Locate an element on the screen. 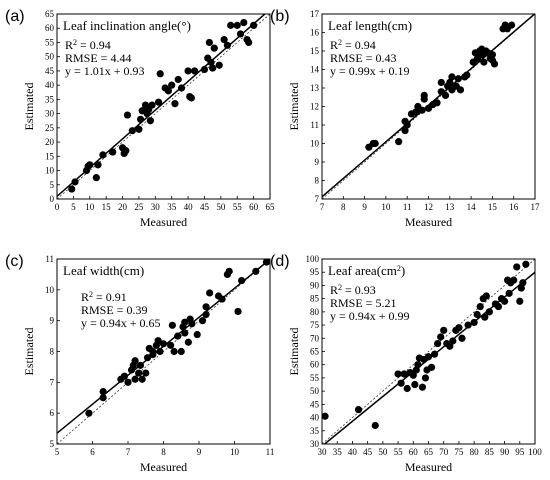 This screenshot has height=480, width=550. y-tick-label: 65 is located at coordinates (50, 14).